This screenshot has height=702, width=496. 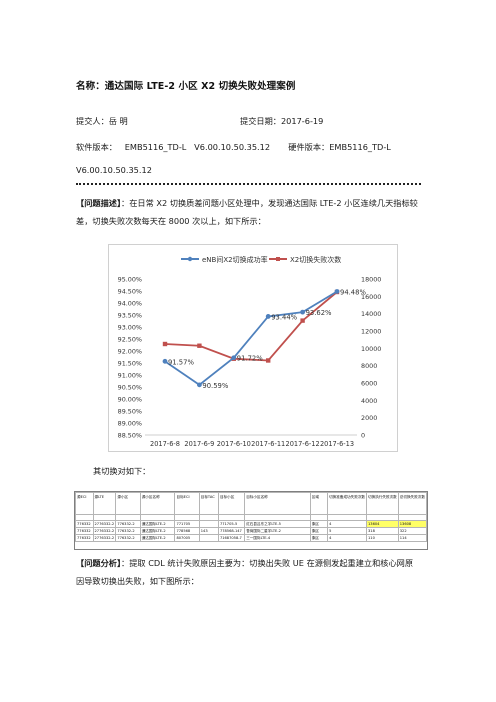 What do you see at coordinates (382, 538) in the screenshot?
I see `table-cell: 110` at bounding box center [382, 538].